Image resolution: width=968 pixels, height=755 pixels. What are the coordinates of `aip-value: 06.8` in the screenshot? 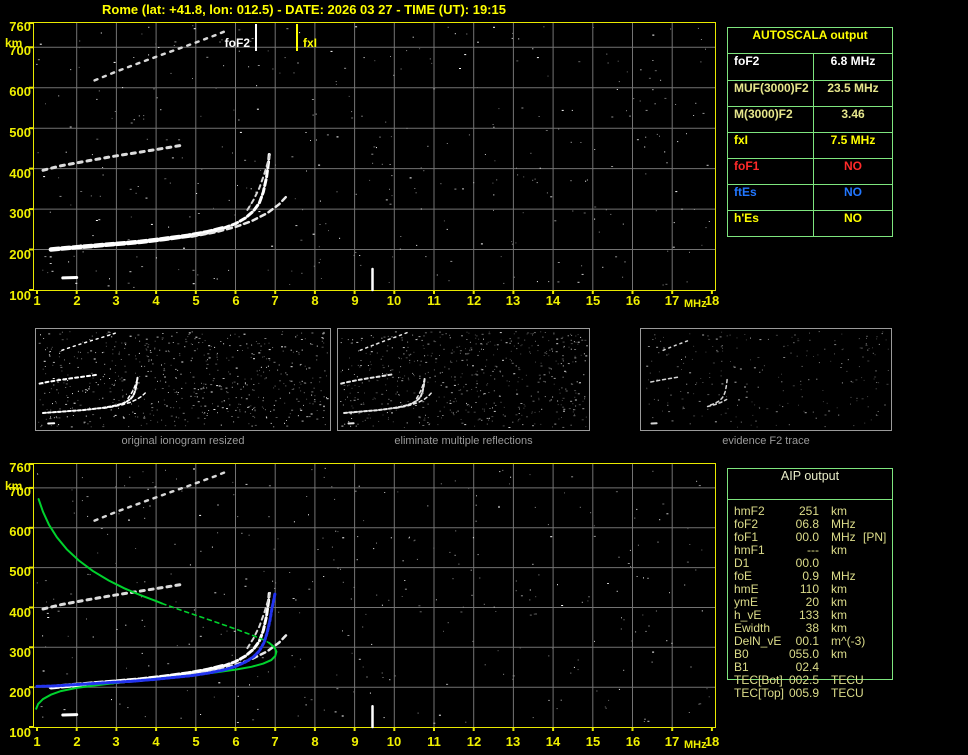 It's located at (807, 524).